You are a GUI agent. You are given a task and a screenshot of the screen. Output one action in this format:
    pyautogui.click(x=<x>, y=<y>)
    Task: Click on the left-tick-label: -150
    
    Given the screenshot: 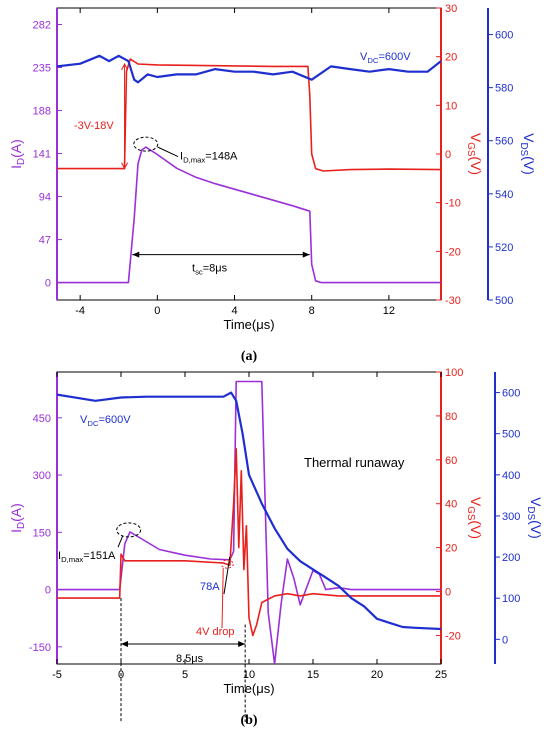 What is the action you would take?
    pyautogui.click(x=40, y=648)
    